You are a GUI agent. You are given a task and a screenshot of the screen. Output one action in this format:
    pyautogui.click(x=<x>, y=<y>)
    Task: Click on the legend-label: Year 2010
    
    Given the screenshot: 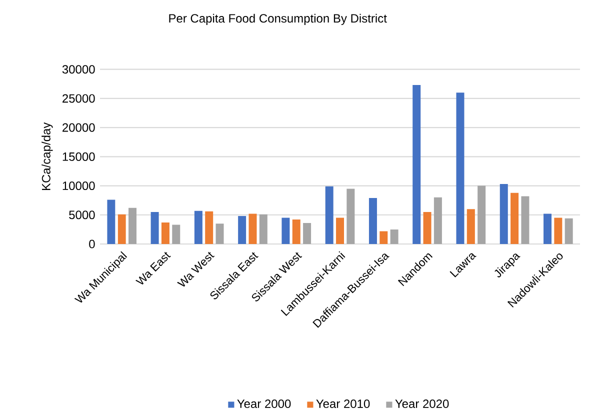 What is the action you would take?
    pyautogui.click(x=343, y=404)
    